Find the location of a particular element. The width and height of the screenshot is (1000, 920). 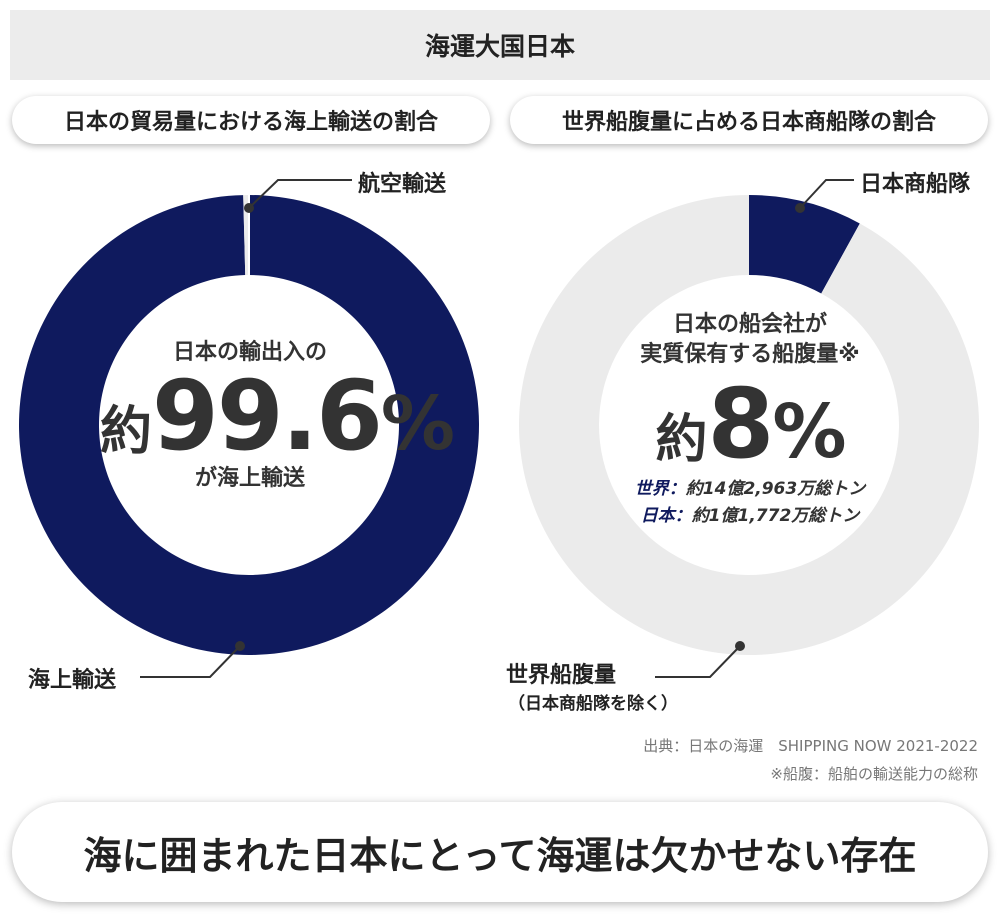

right-callout-world-label: 世界船腹量 is located at coordinates (561, 675).